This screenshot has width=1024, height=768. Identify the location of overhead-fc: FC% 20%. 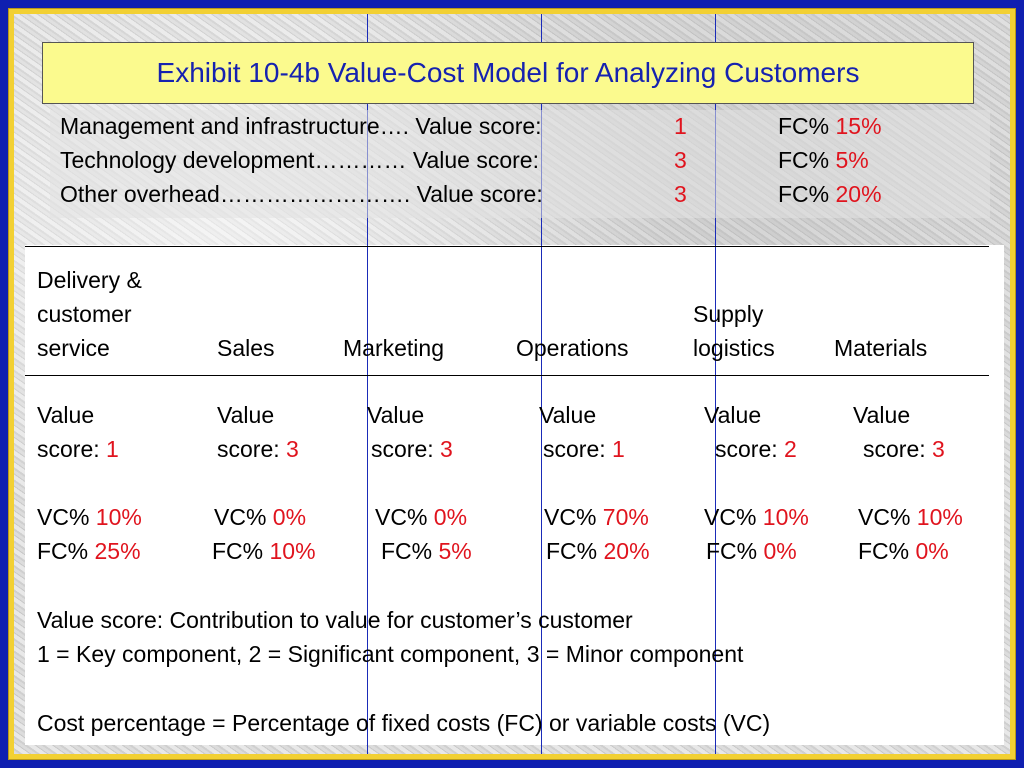
(830, 194).